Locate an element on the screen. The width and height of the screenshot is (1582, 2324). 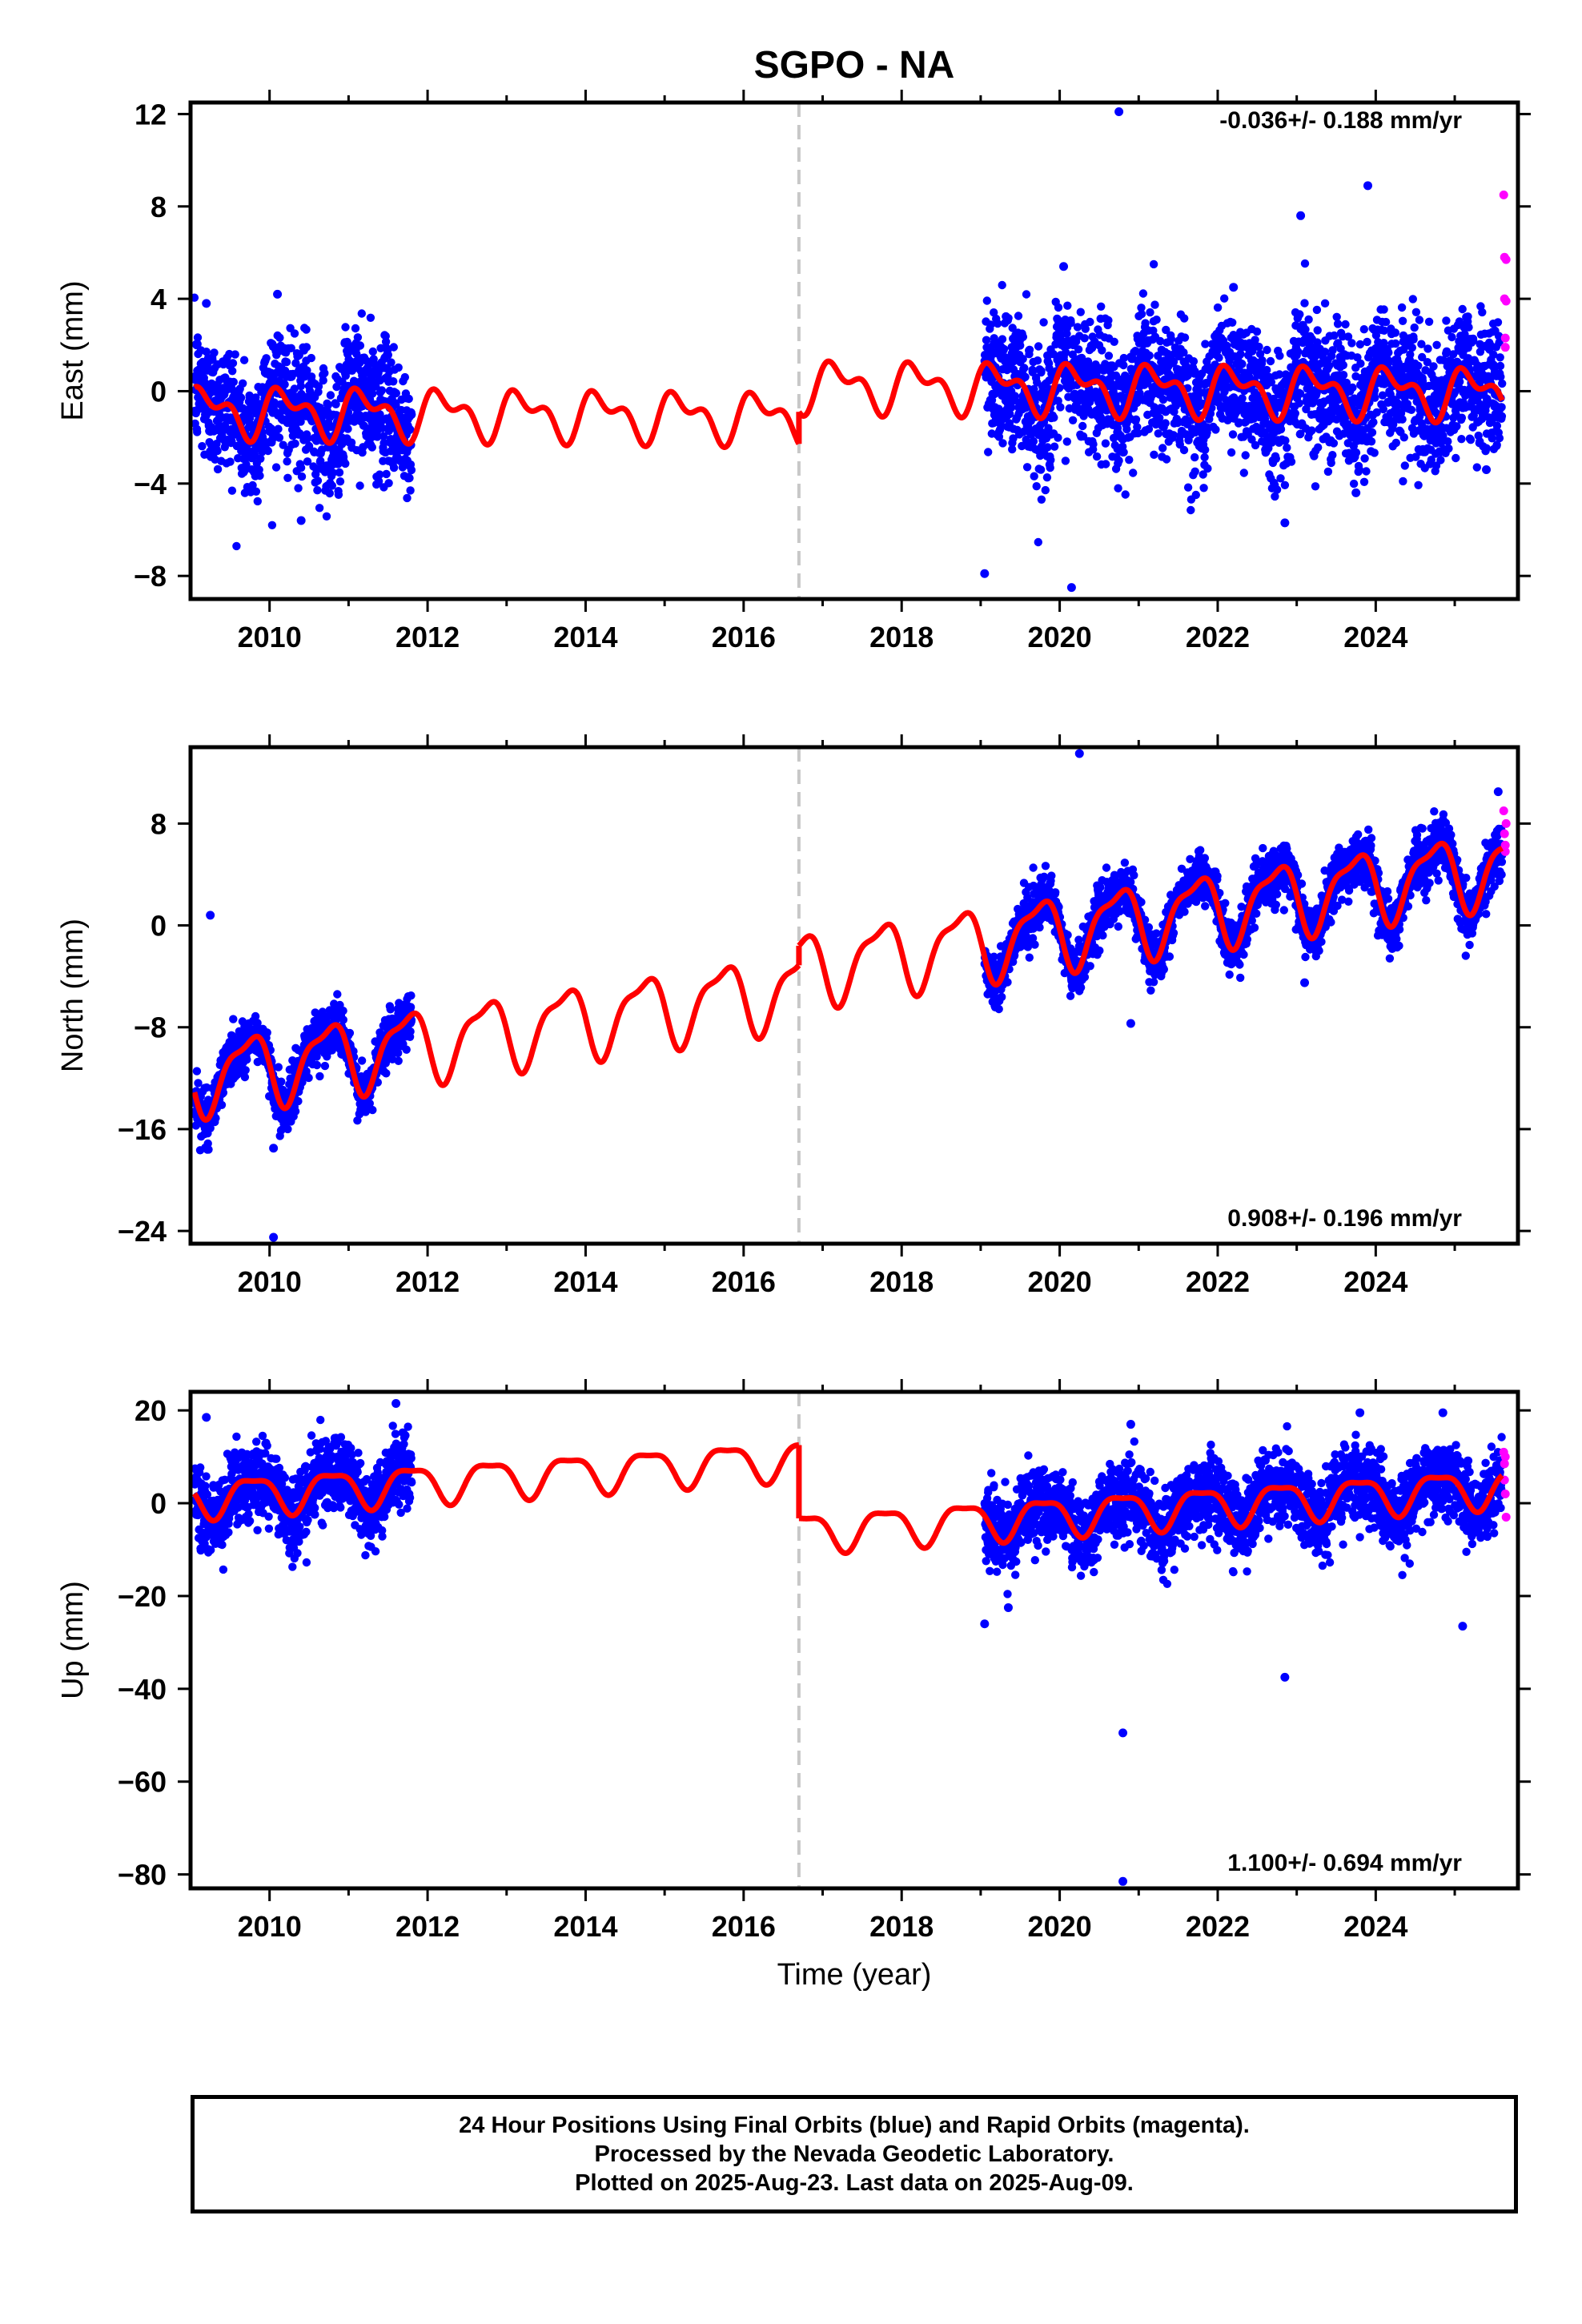
chart-title: SGPO - NA is located at coordinates (854, 65).